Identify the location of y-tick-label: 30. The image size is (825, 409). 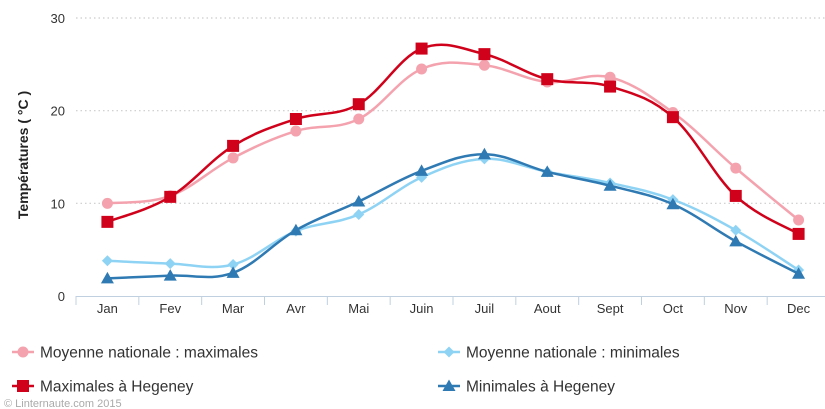
(58, 18).